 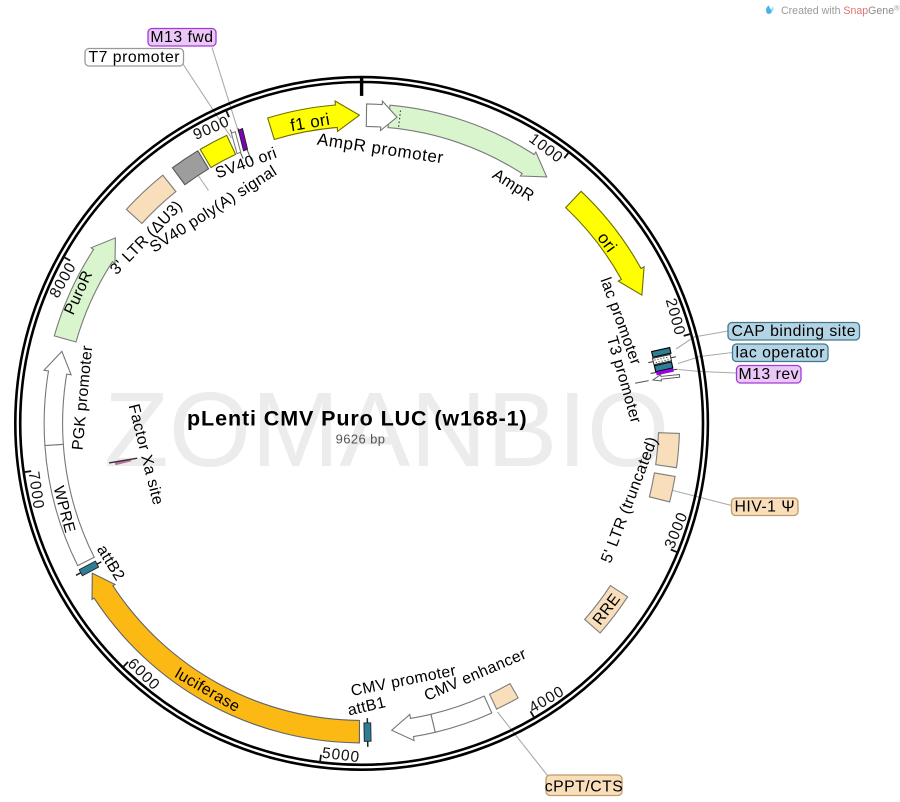 What do you see at coordinates (341, 756) in the screenshot?
I see `svg-text: 5000` at bounding box center [341, 756].